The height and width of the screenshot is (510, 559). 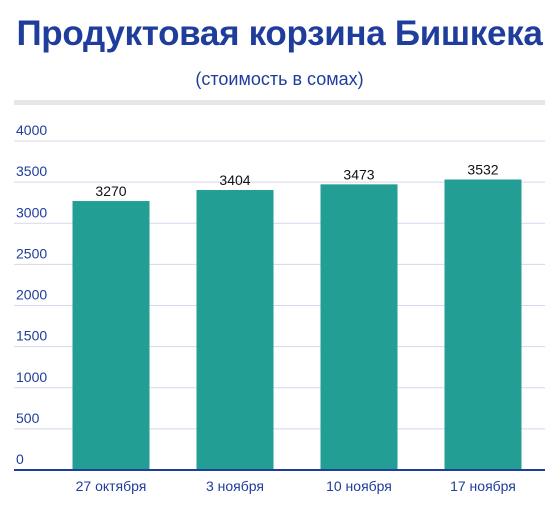 I want to click on y-tick-label: 0, so click(x=20, y=459).